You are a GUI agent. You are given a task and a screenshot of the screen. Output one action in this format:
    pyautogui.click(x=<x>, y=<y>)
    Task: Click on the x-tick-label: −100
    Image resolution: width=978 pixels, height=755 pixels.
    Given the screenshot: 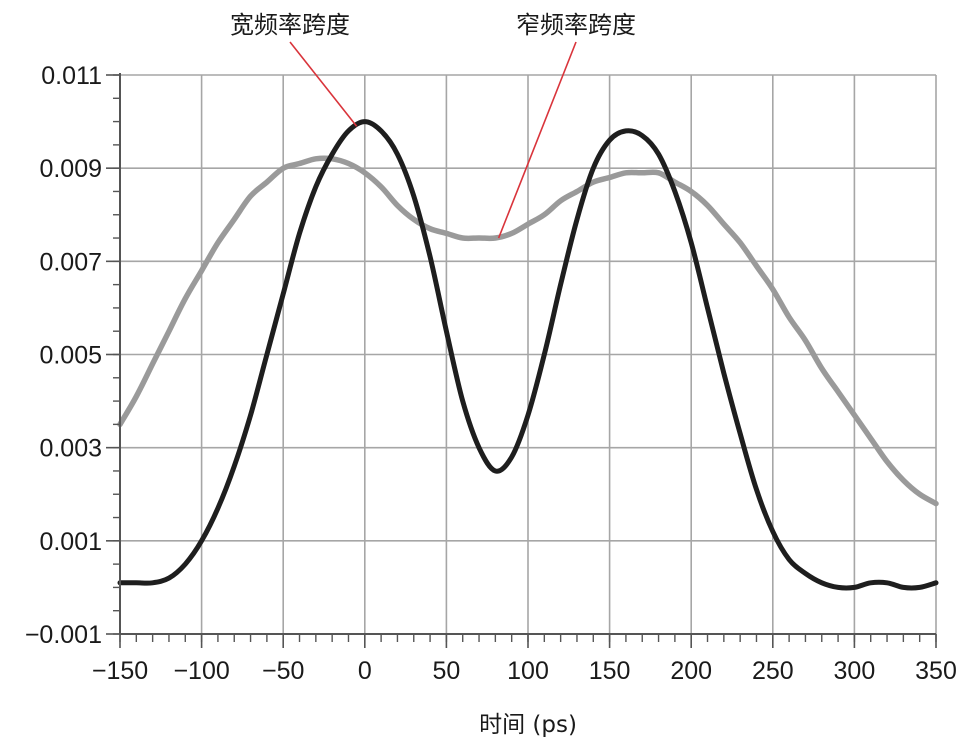 What is the action you would take?
    pyautogui.click(x=201, y=671)
    